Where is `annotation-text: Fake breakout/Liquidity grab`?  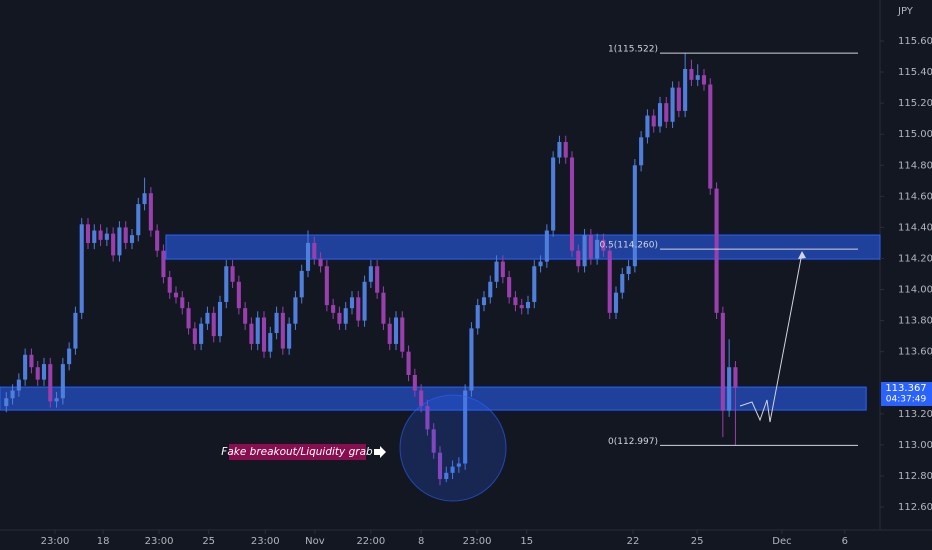 annotation-text: Fake breakout/Liquidity grab is located at coordinates (297, 452).